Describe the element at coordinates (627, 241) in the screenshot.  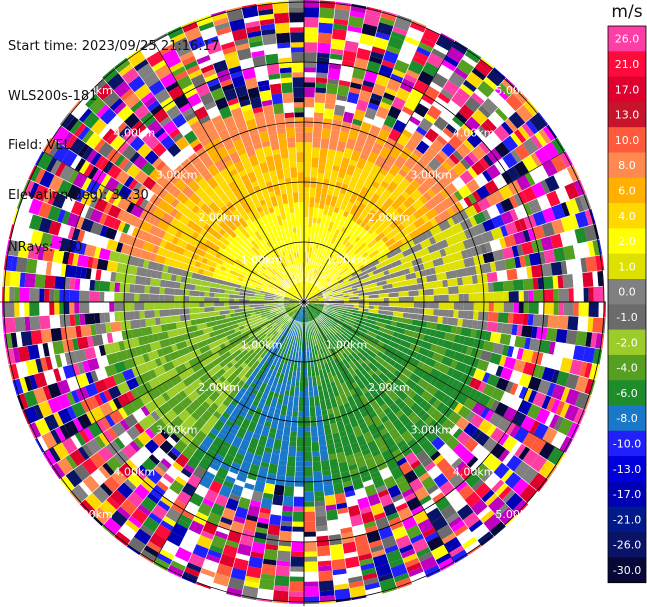
I see `colorbar-tick-label: 2.0` at that location.